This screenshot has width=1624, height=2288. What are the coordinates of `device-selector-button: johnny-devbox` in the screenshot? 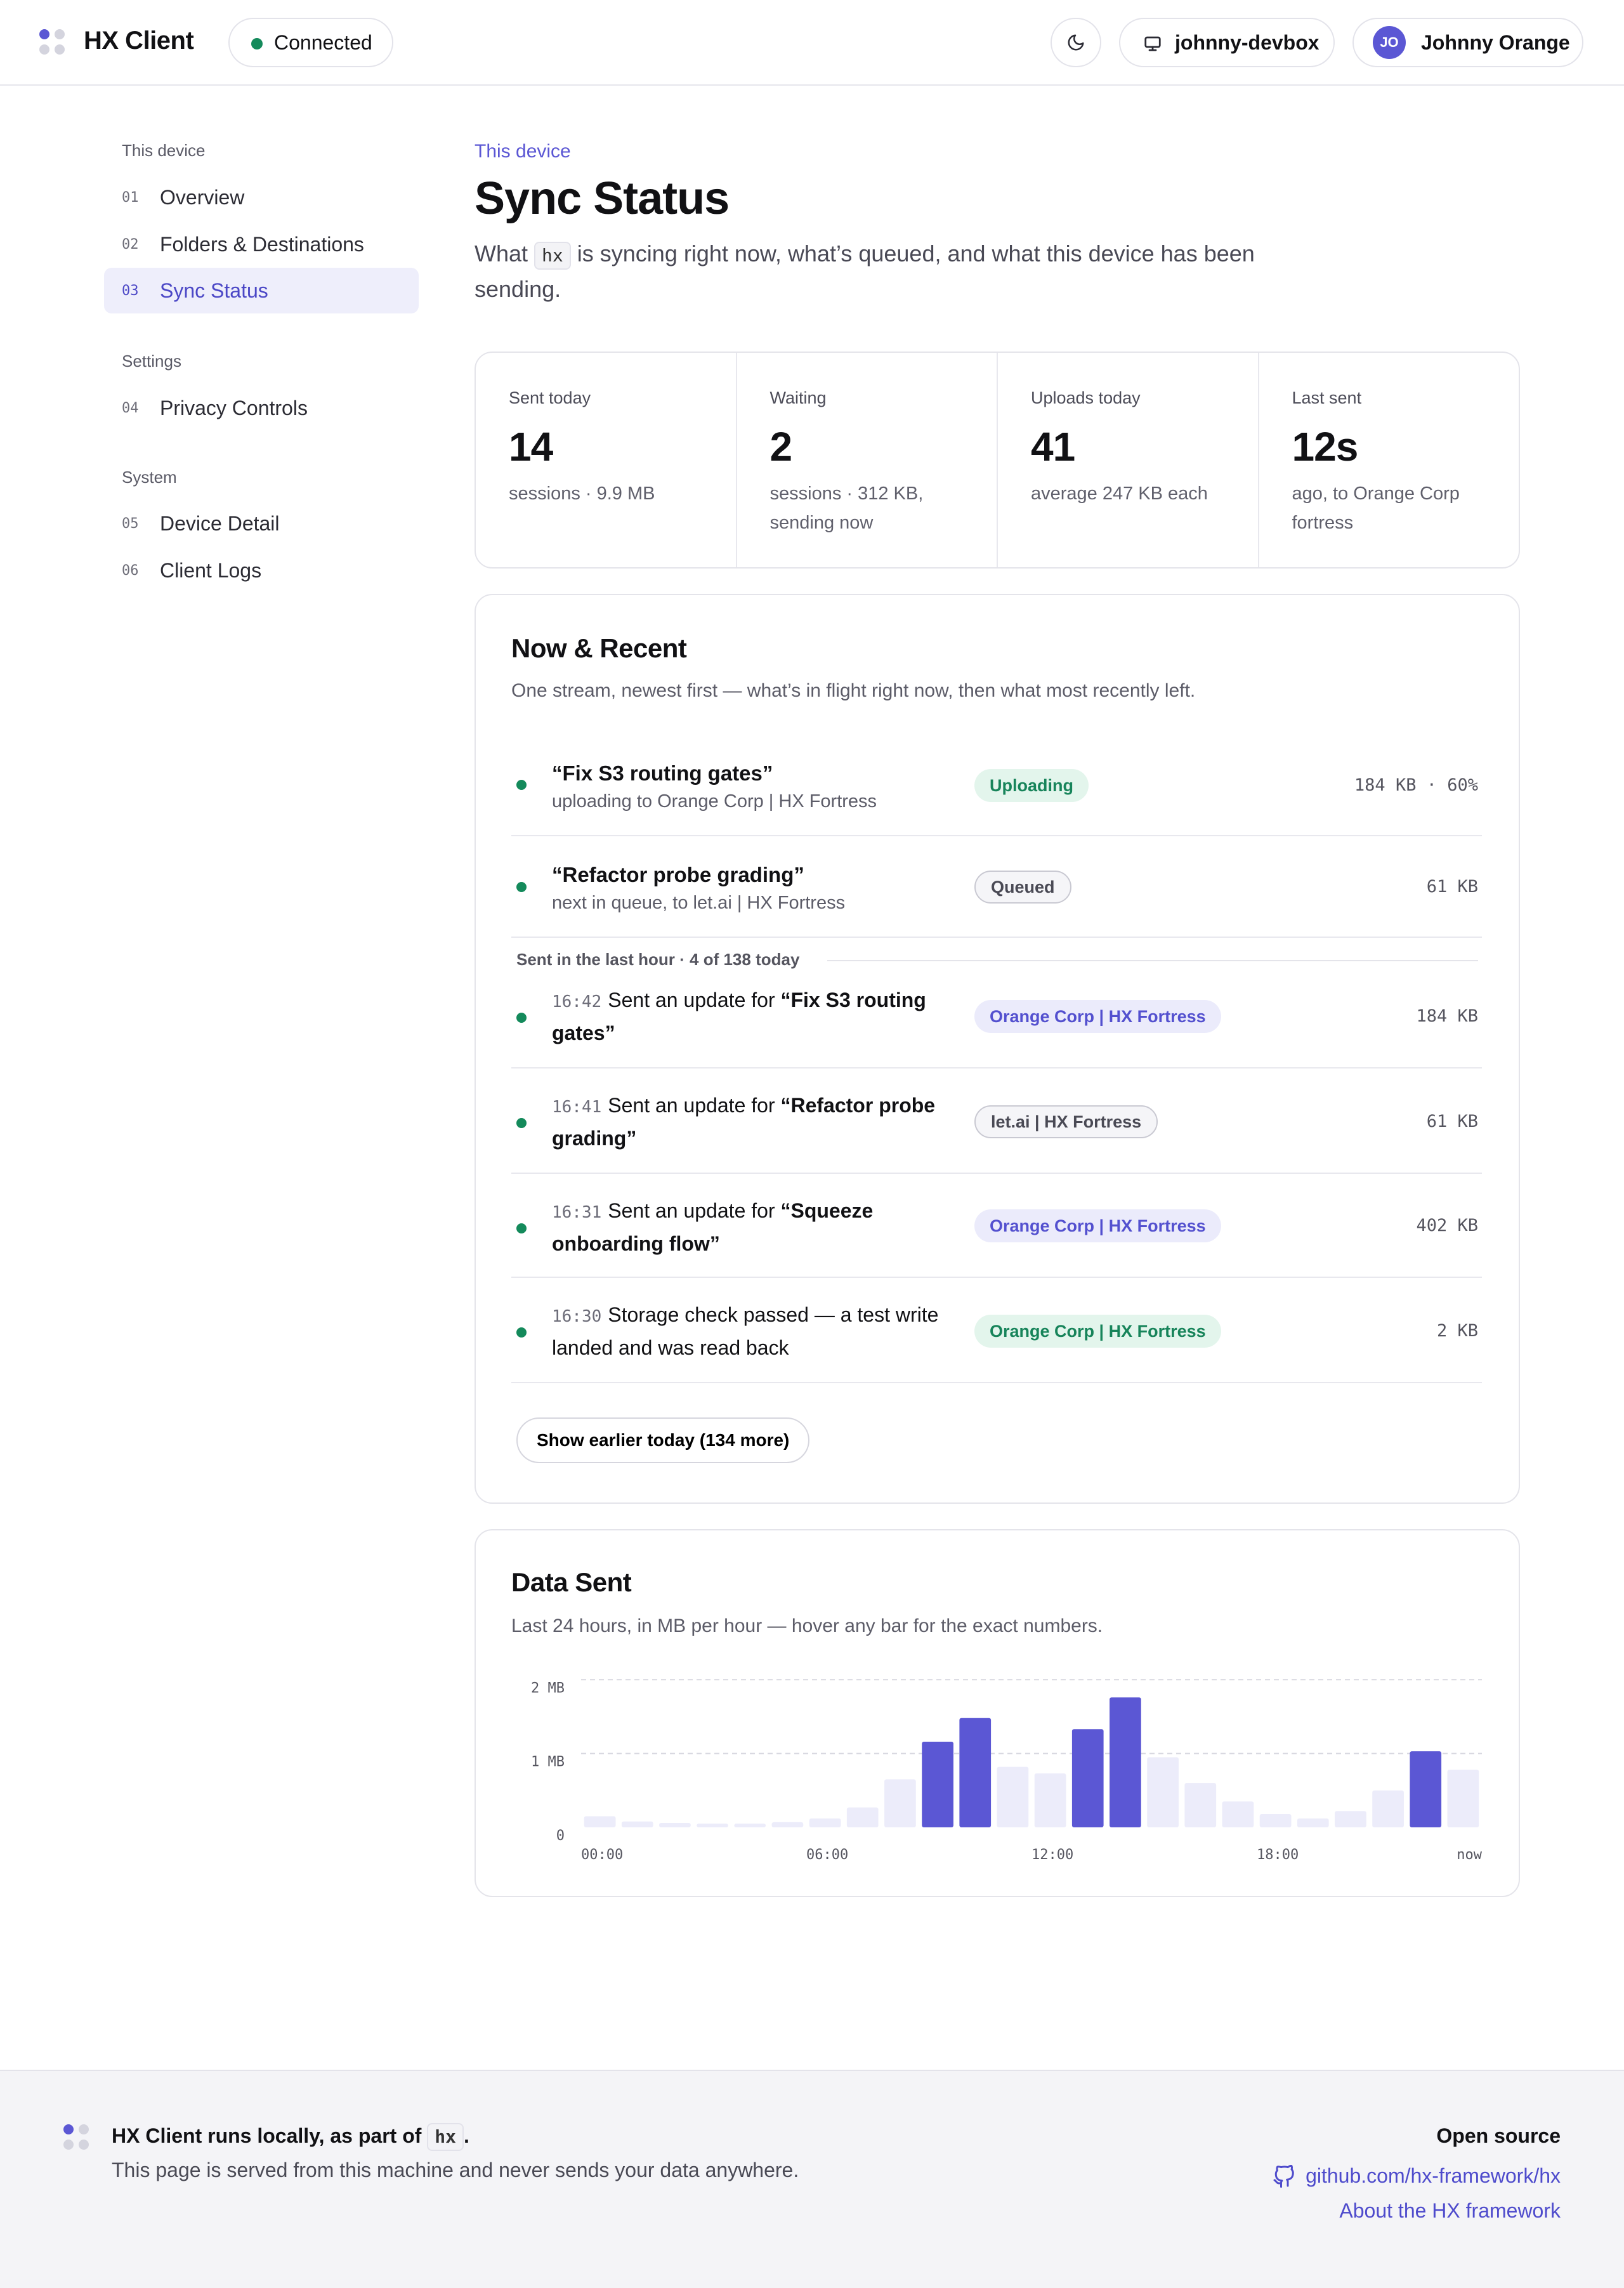 It's located at (1227, 42).